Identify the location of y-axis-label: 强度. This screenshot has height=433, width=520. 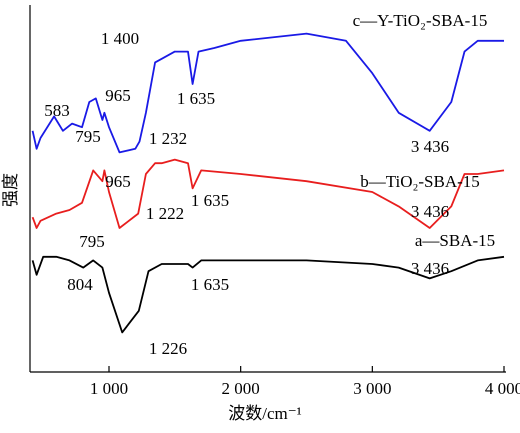
(10, 190).